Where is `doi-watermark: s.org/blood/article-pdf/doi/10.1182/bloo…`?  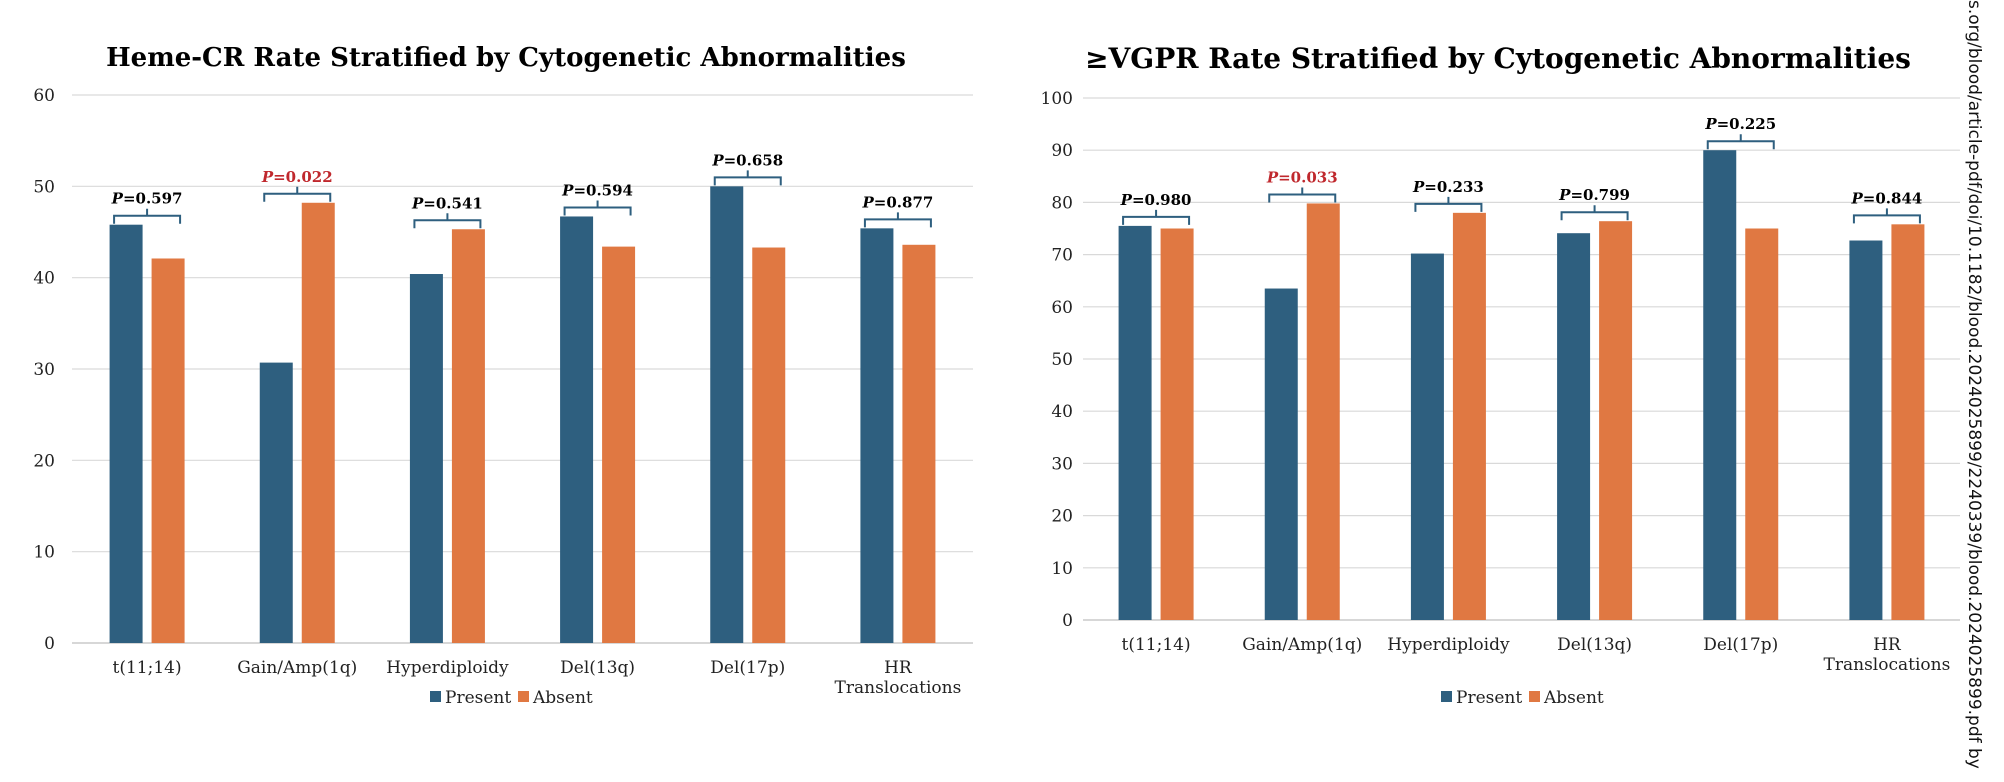
doi-watermark: s.org/blood/article-pdf/doi/10.1182/bloo… is located at coordinates (1974, 384).